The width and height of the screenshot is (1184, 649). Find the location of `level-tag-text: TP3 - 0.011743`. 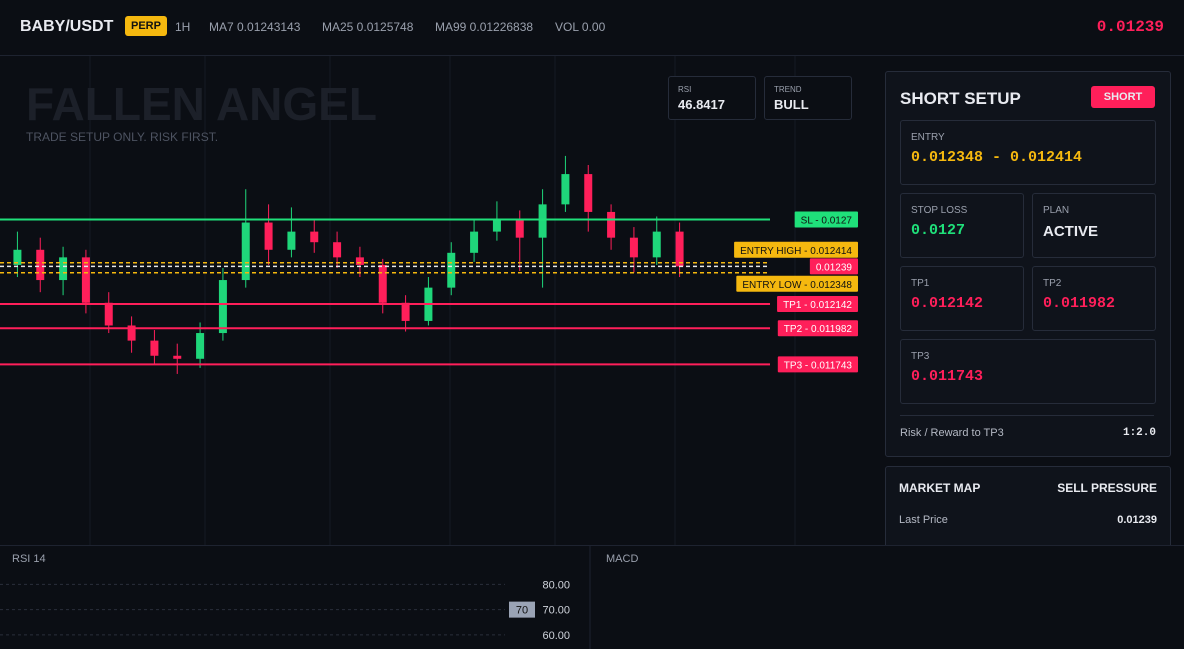

level-tag-text: TP3 - 0.011743 is located at coordinates (818, 365).